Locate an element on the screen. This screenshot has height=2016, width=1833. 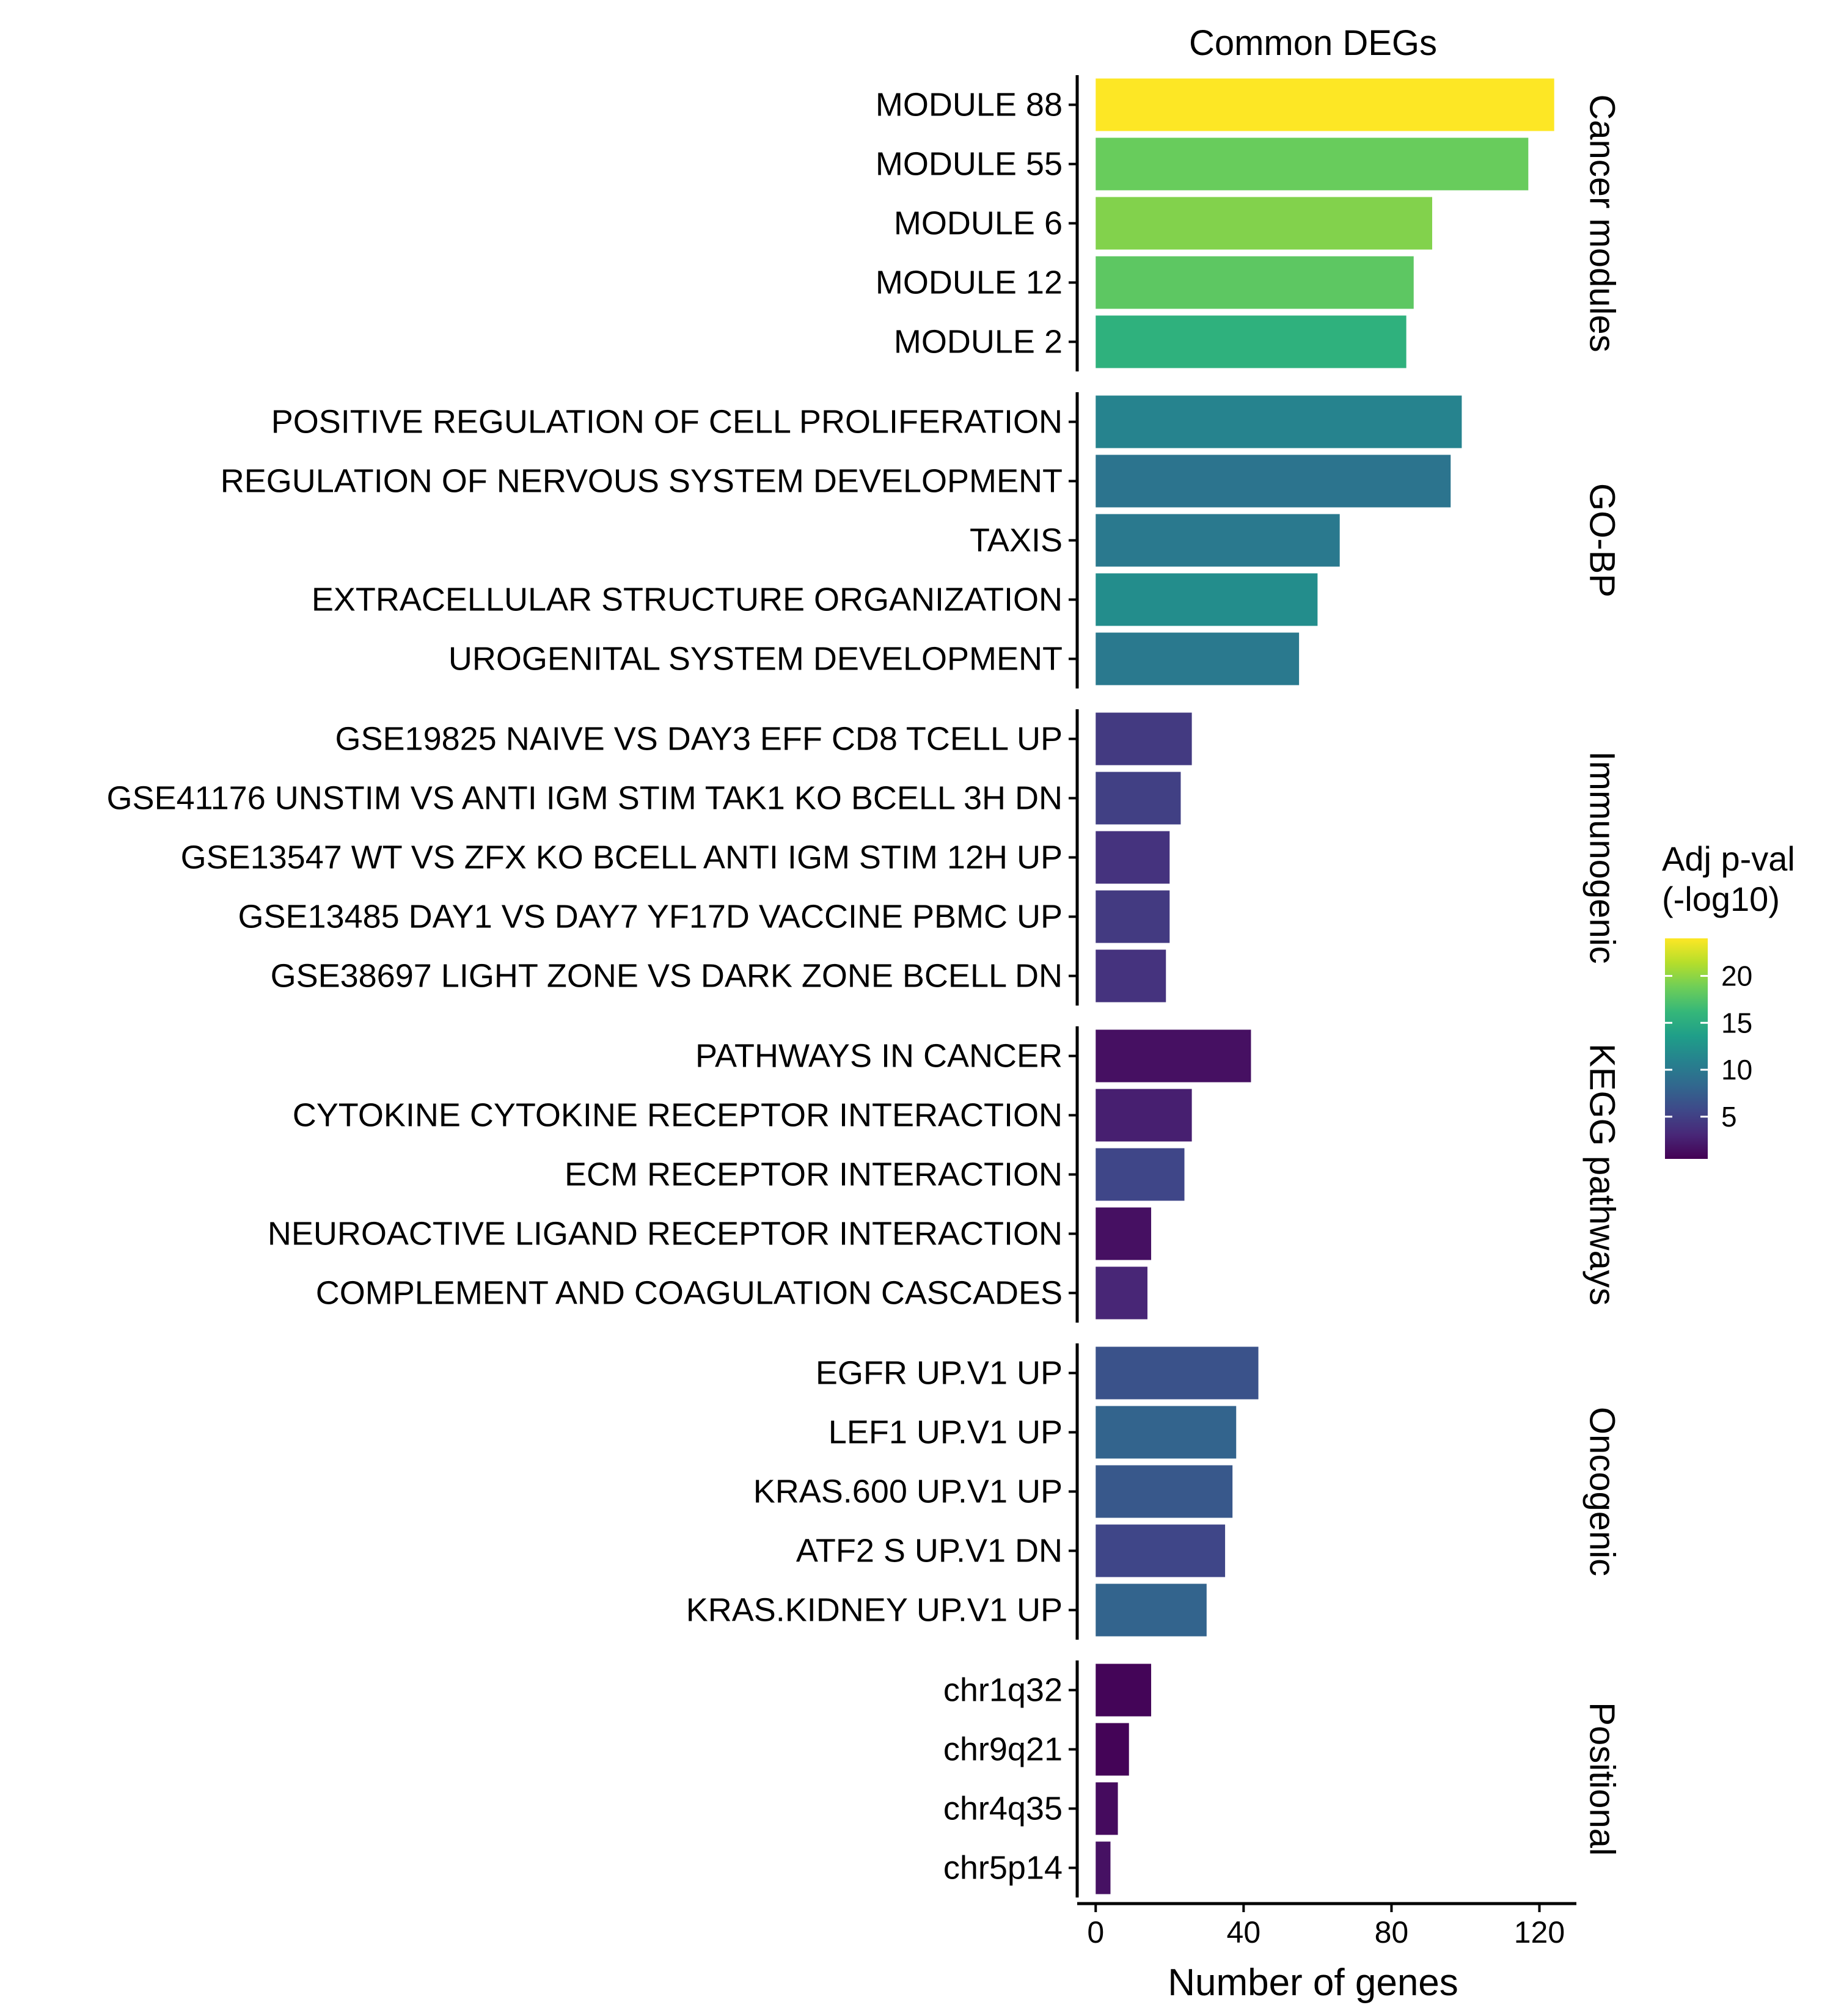
y-tick-label: KRAS.KIDNEY UP.V1 UP is located at coordinates (874, 1610).